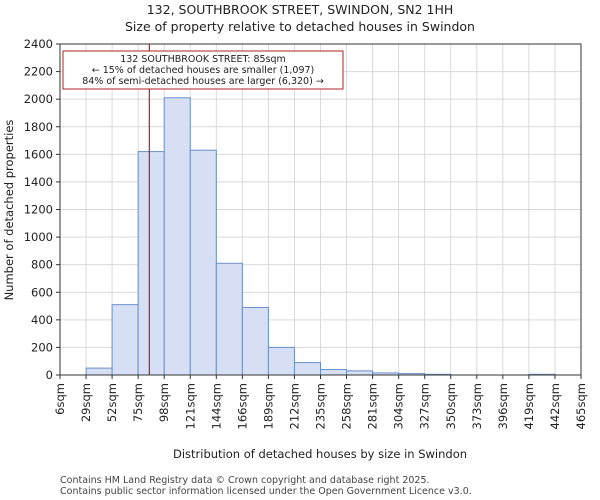  What do you see at coordinates (125, 340) in the screenshot?
I see `bar-52sqm` at bounding box center [125, 340].